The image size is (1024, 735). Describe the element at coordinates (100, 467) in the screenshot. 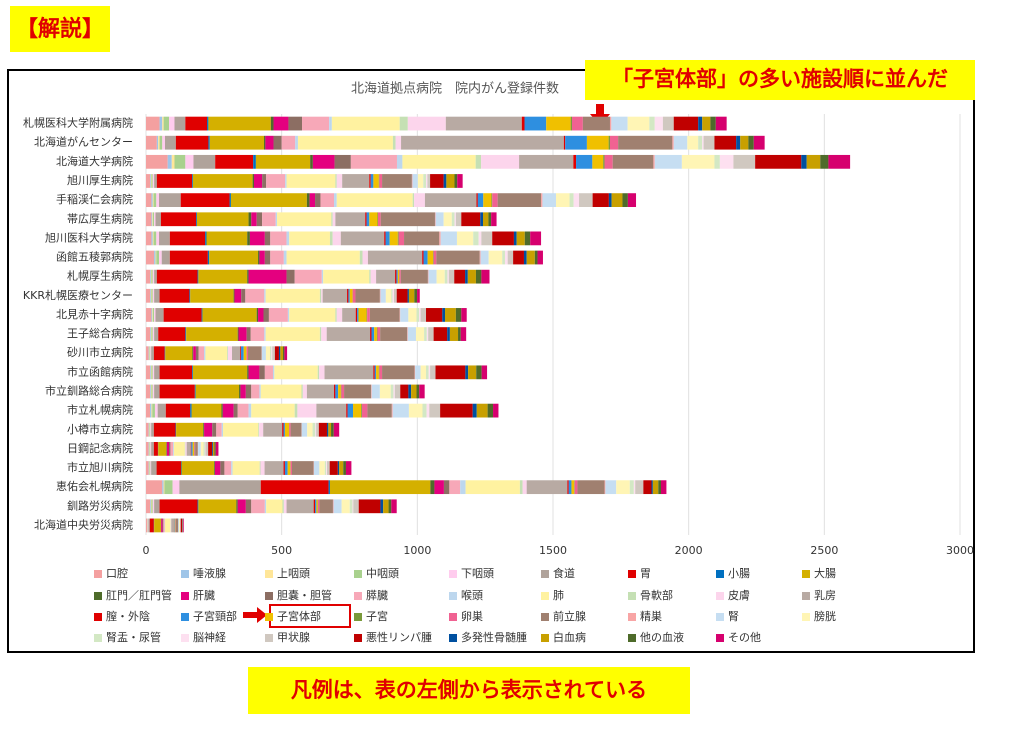

I see `y-tick-label: 市立旭川病院` at that location.